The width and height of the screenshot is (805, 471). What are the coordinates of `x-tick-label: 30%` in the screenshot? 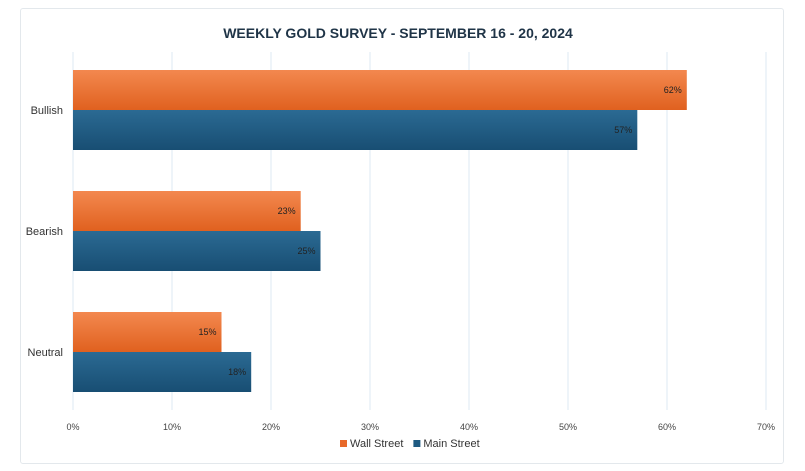 It's located at (370, 427).